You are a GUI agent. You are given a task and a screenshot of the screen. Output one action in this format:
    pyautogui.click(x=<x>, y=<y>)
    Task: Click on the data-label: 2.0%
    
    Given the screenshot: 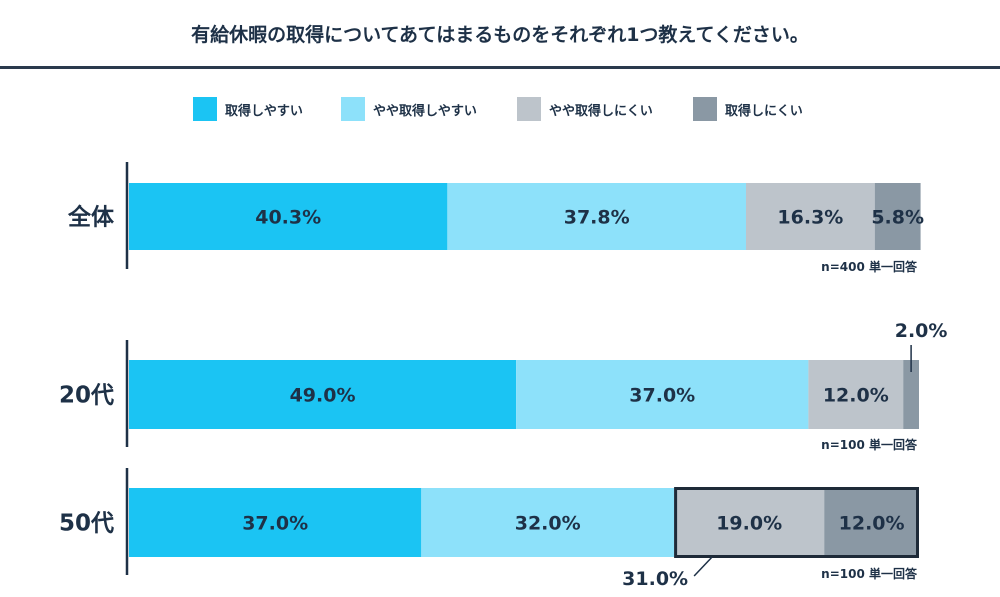 What is the action you would take?
    pyautogui.click(x=921, y=331)
    